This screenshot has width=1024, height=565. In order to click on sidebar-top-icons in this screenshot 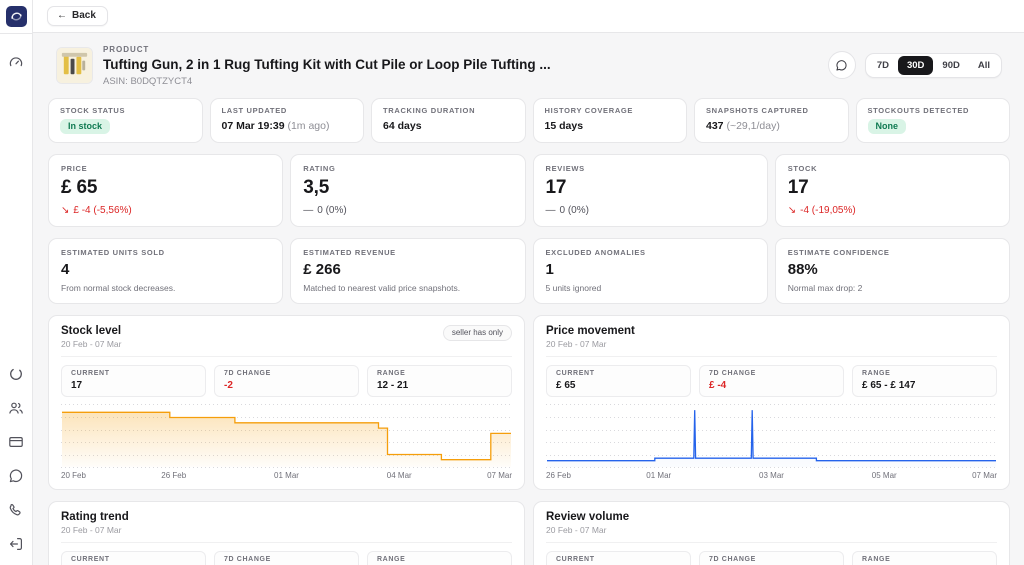, I will do `click(16, 56)`.